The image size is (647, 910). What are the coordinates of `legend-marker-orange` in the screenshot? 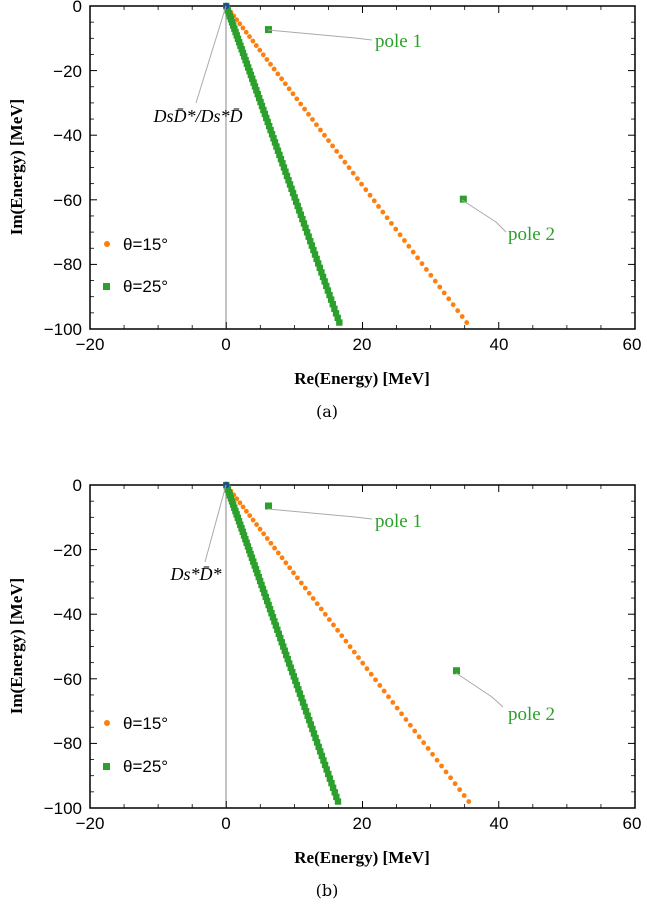 It's located at (107, 723).